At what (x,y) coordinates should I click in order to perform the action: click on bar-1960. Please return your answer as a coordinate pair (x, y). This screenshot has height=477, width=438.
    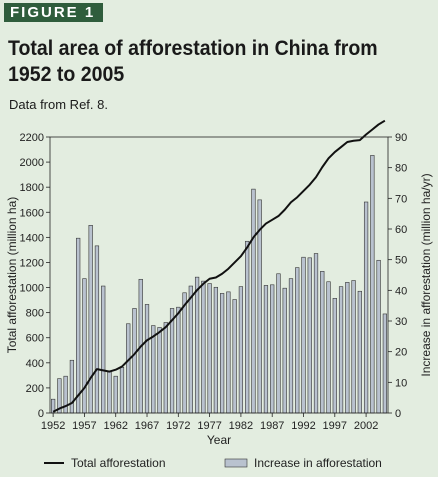
    Looking at the image, I should click on (103, 349).